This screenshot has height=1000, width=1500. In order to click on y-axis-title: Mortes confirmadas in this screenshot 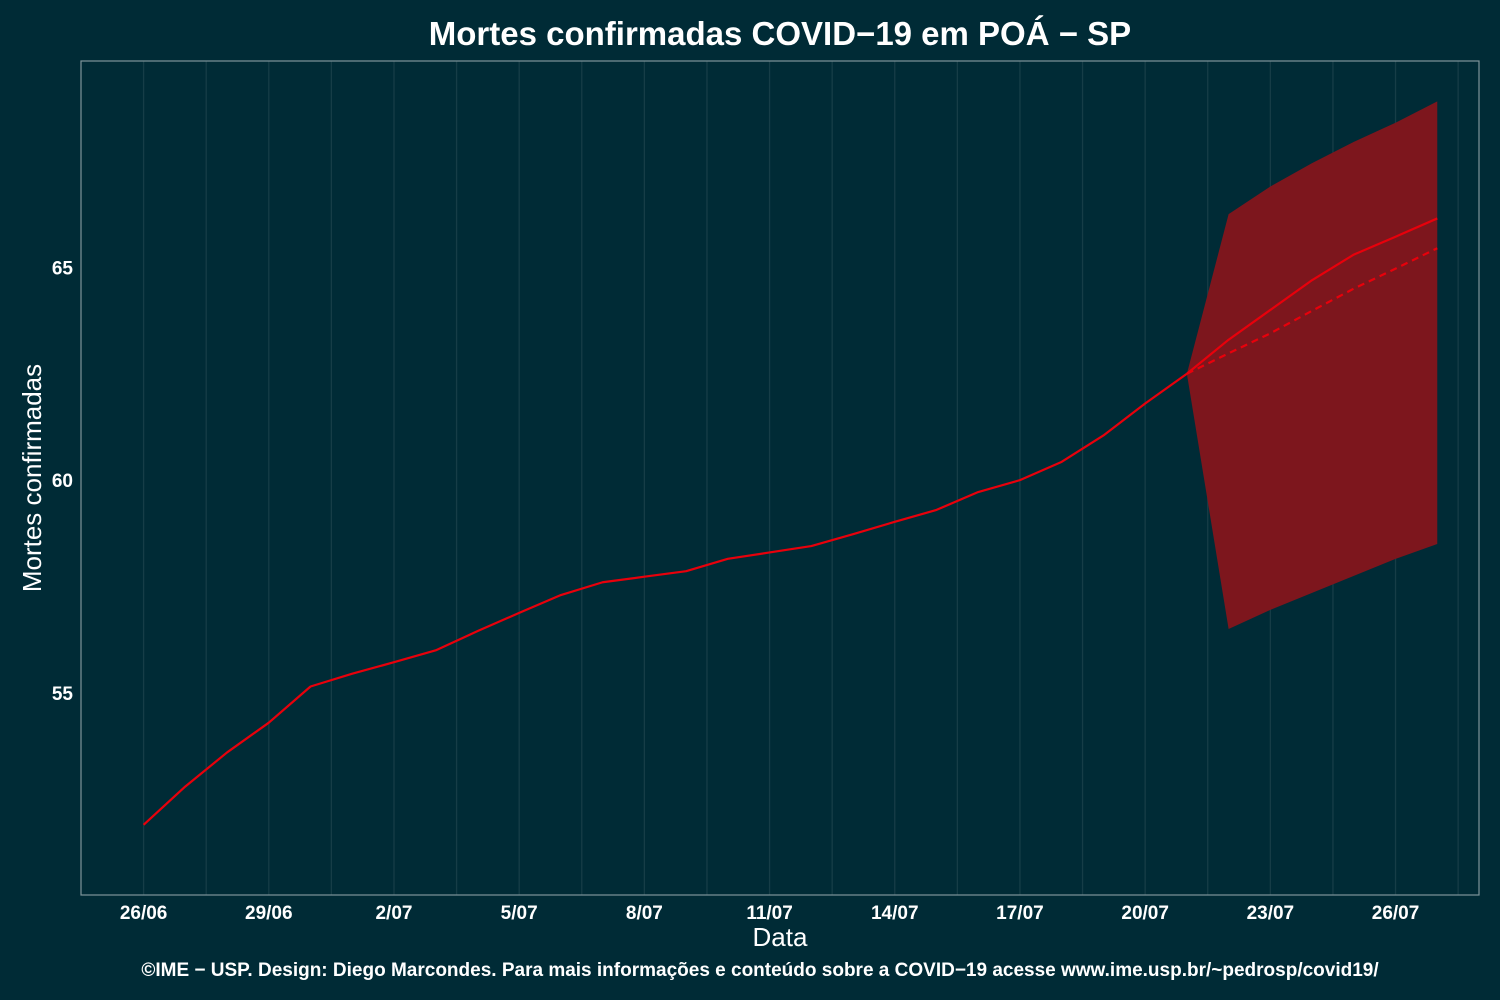, I will do `click(32, 478)`.